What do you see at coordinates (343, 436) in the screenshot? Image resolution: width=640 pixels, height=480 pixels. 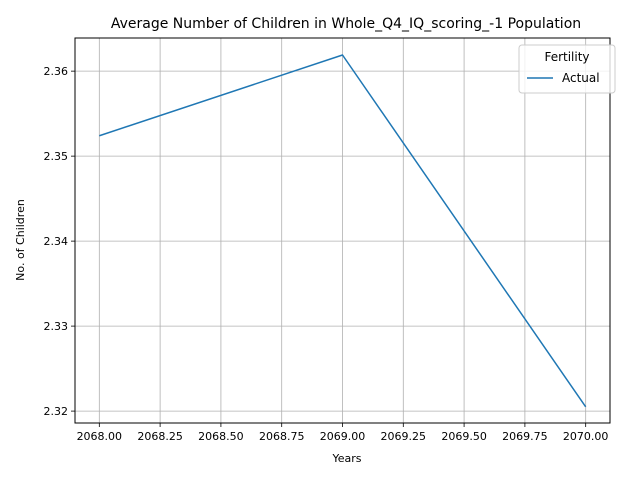 I see `x-tick-label: 2069.00` at bounding box center [343, 436].